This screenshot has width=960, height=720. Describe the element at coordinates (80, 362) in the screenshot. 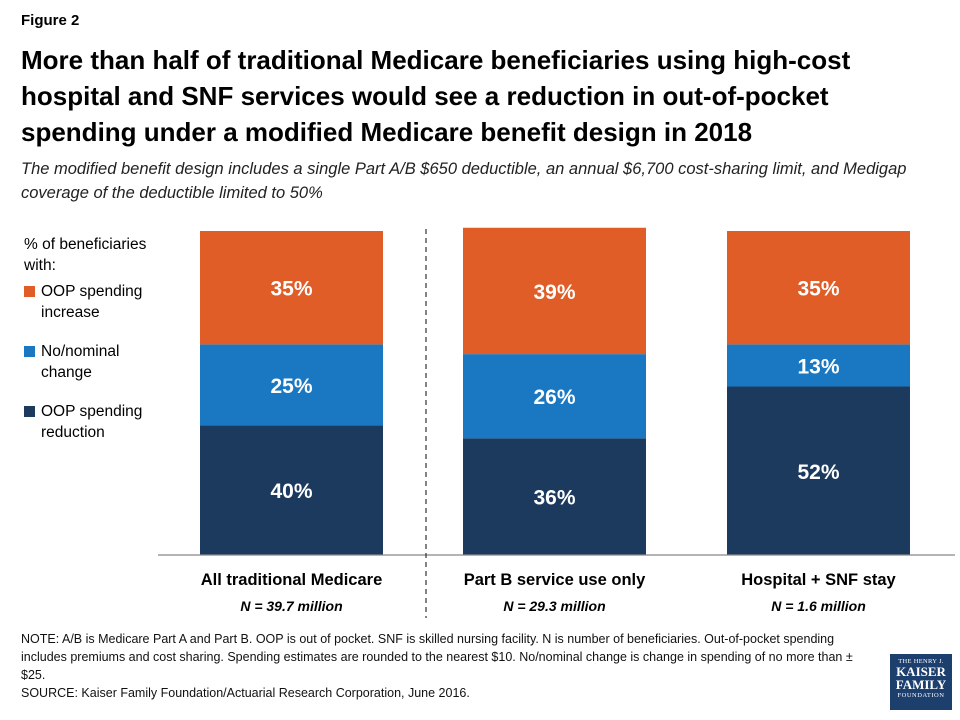

I see `legend-label-no-change: No/nominal change` at that location.